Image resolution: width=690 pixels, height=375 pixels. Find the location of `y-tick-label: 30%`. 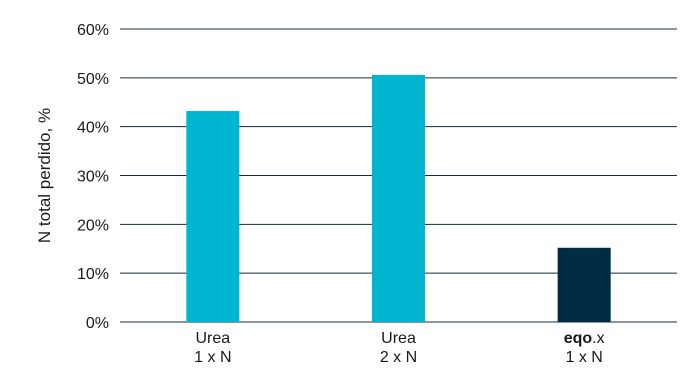

y-tick-label: 30% is located at coordinates (93, 177).